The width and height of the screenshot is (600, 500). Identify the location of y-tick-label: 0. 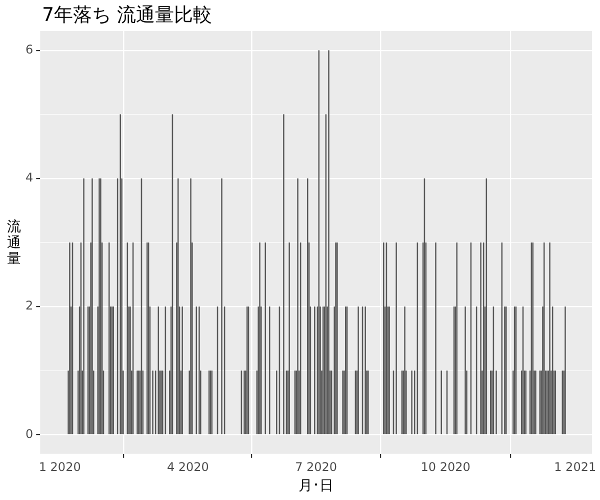
(29, 433).